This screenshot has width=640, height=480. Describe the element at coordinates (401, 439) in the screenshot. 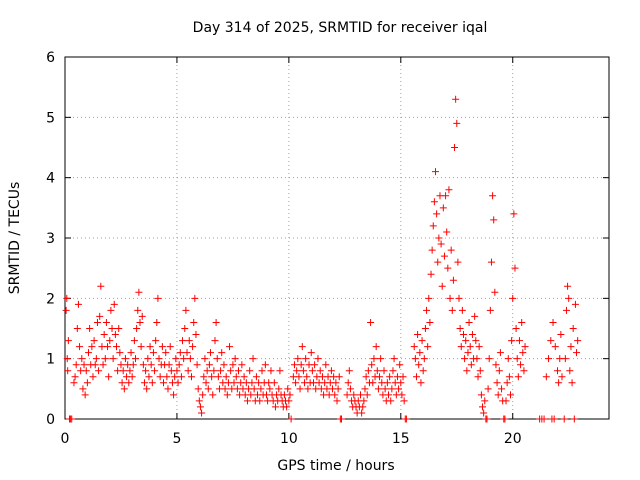

I see `x-tick-label: 15` at that location.